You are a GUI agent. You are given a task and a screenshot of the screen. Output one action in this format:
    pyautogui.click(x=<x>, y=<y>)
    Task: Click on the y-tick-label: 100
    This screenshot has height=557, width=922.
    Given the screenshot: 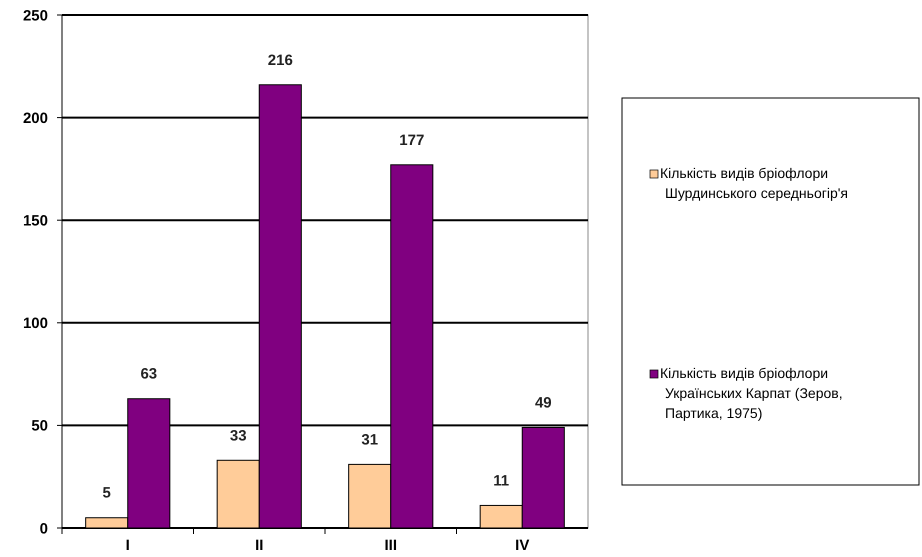 What is the action you would take?
    pyautogui.click(x=35, y=323)
    